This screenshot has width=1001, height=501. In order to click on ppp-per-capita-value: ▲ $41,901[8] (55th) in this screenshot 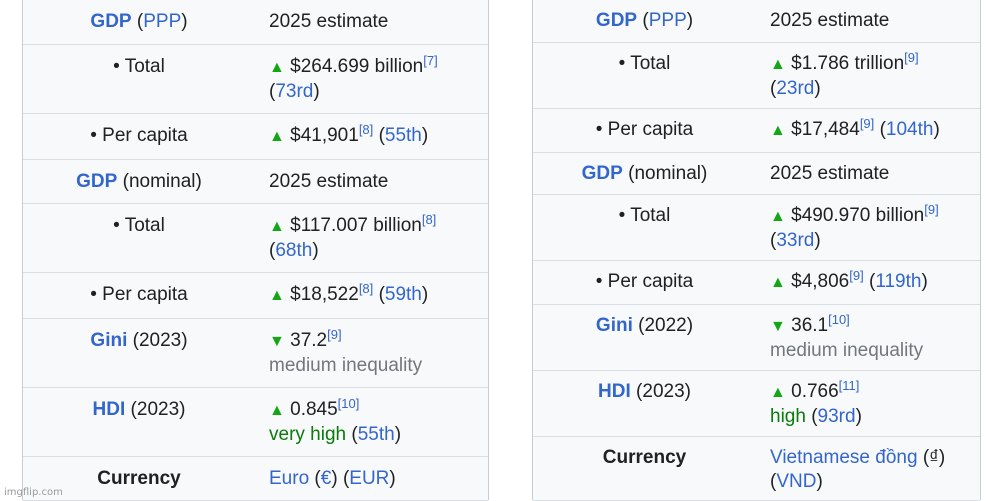, I will do `click(371, 136)`.